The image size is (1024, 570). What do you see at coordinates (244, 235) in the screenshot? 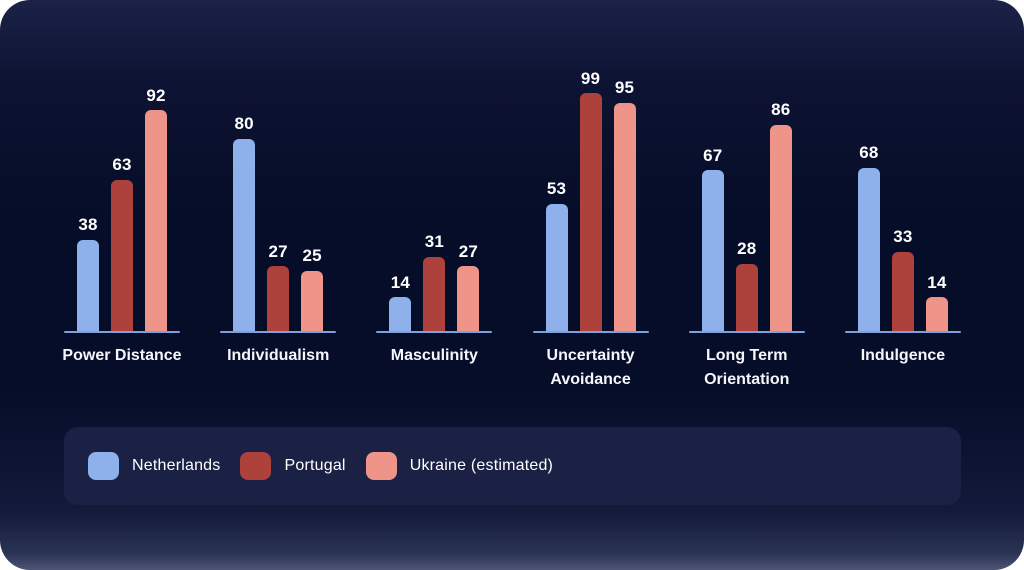
I see `bar-netherlands-individualism` at bounding box center [244, 235].